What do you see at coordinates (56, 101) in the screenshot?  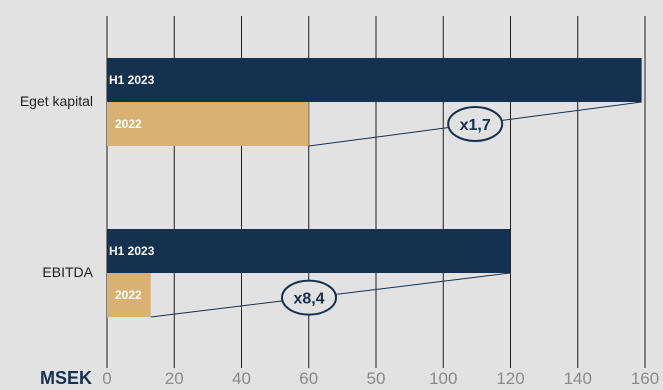 I see `category-label: Eget kapital` at bounding box center [56, 101].